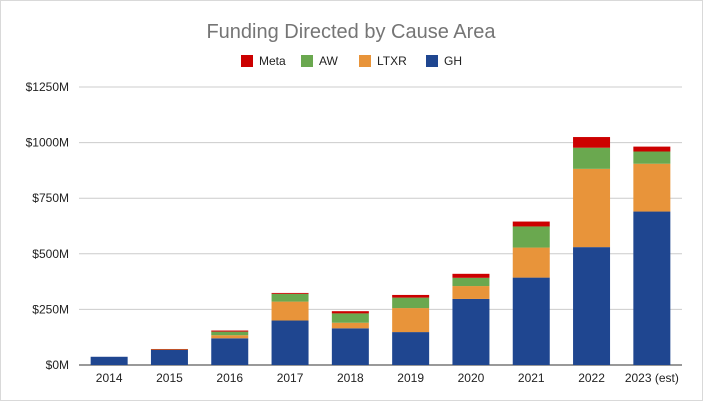  Describe the element at coordinates (432, 61) in the screenshot. I see `legend-swatch-gh` at that location.